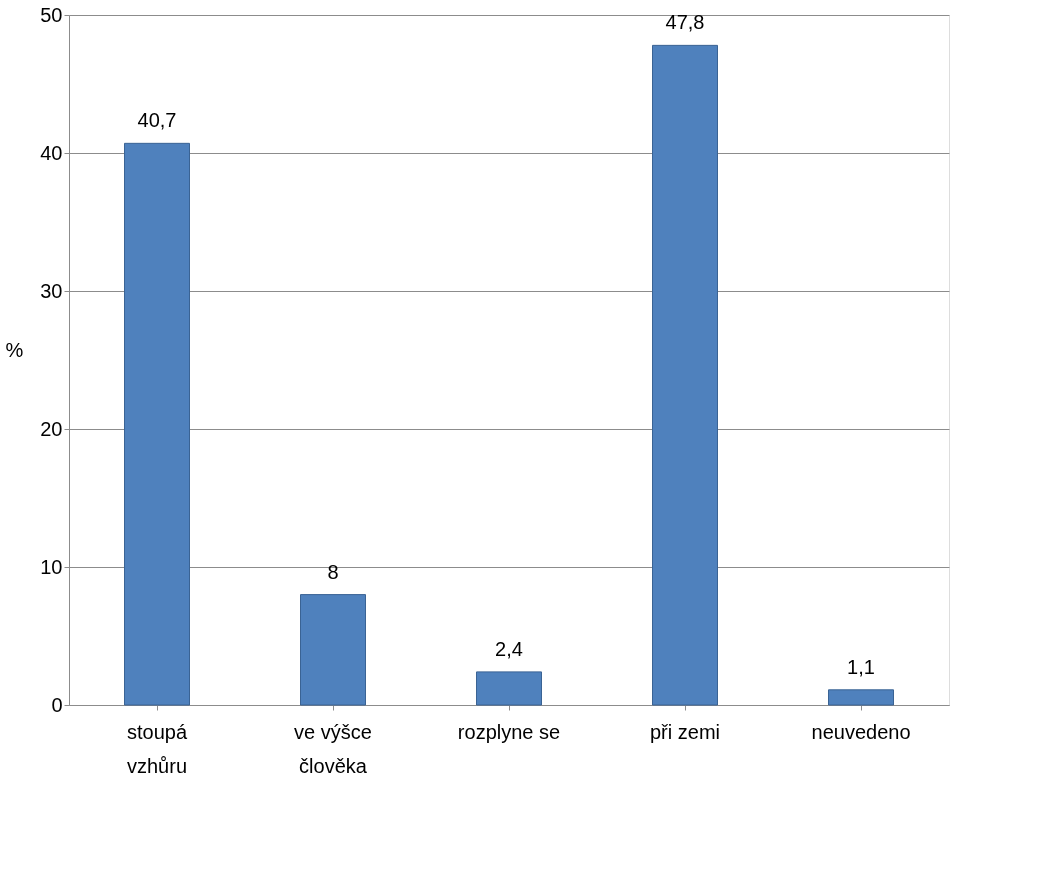 This screenshot has width=1057, height=881. What do you see at coordinates (861, 731) in the screenshot?
I see `x-tick-label: neuvedeno` at bounding box center [861, 731].